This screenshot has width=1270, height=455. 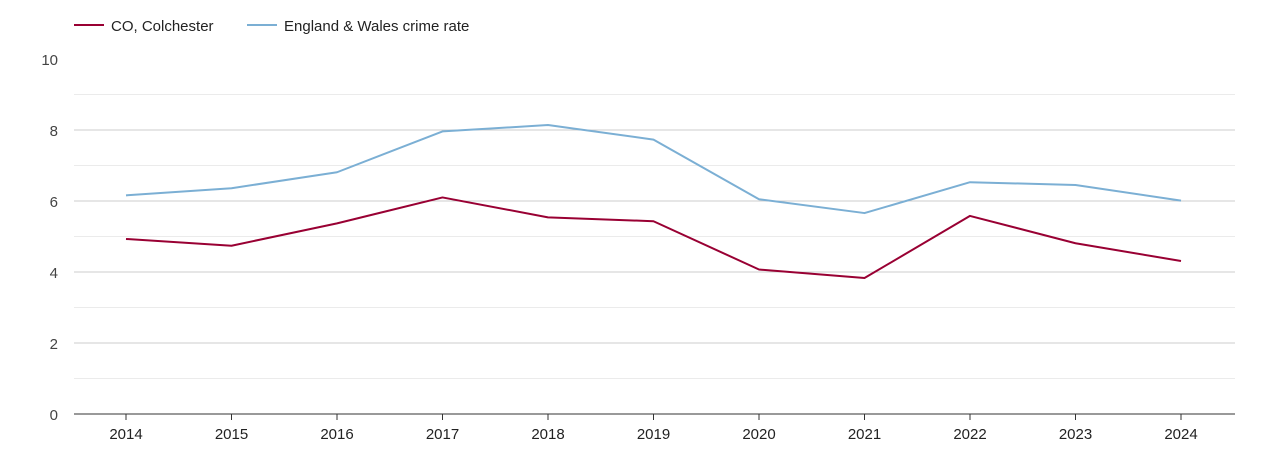 What do you see at coordinates (54, 344) in the screenshot?
I see `y-tick-label: 2` at bounding box center [54, 344].